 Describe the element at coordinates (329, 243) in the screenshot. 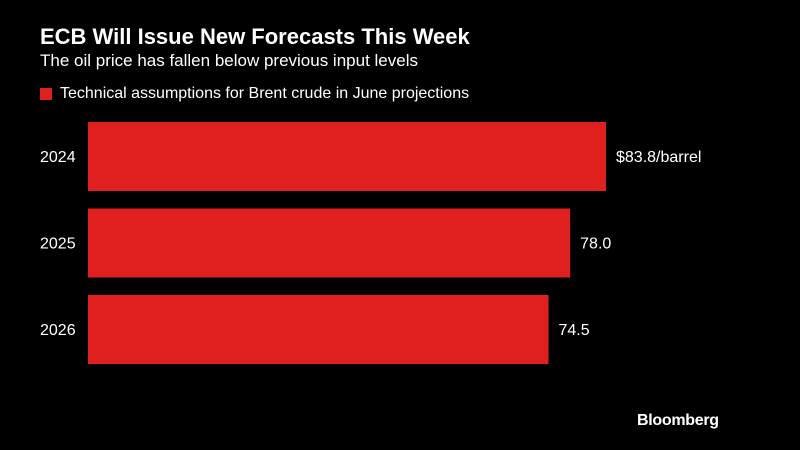

I see `bar-2025` at that location.